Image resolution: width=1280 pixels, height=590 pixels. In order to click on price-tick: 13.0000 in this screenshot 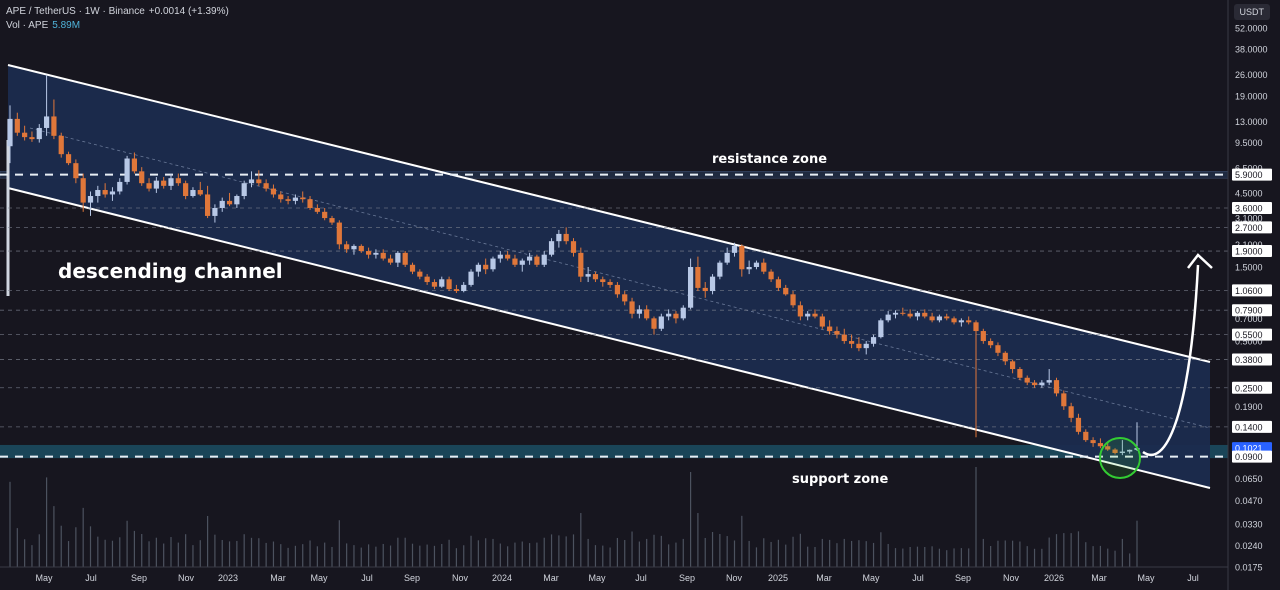, I will do `click(1251, 122)`.